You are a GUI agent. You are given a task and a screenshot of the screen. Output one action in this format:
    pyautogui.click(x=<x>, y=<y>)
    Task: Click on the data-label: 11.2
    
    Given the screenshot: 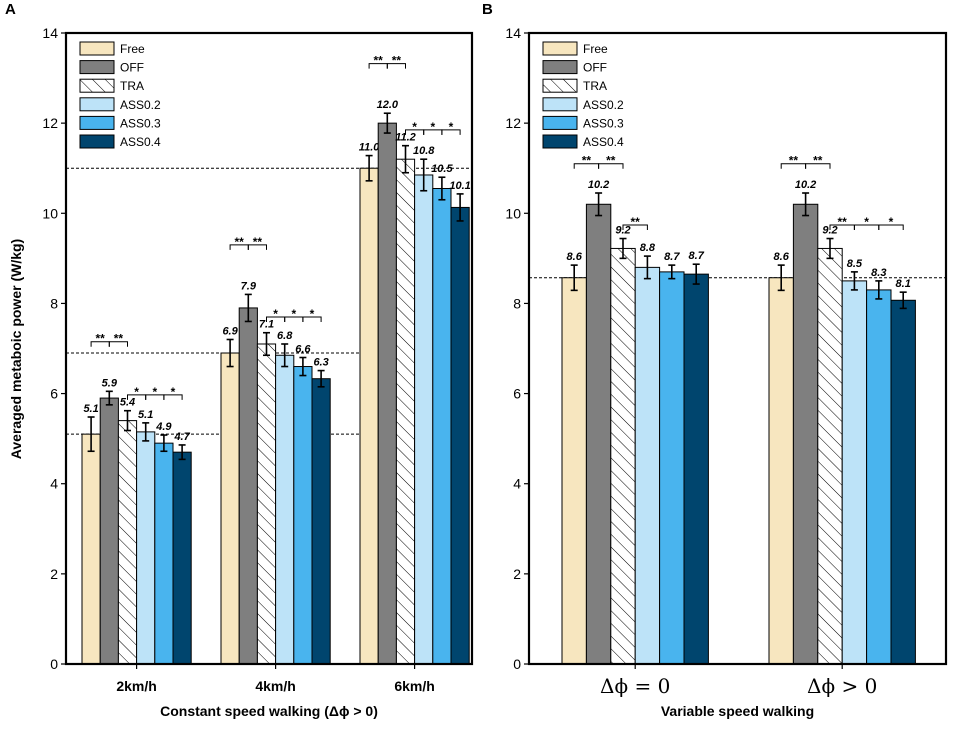 What is the action you would take?
    pyautogui.click(x=405, y=138)
    